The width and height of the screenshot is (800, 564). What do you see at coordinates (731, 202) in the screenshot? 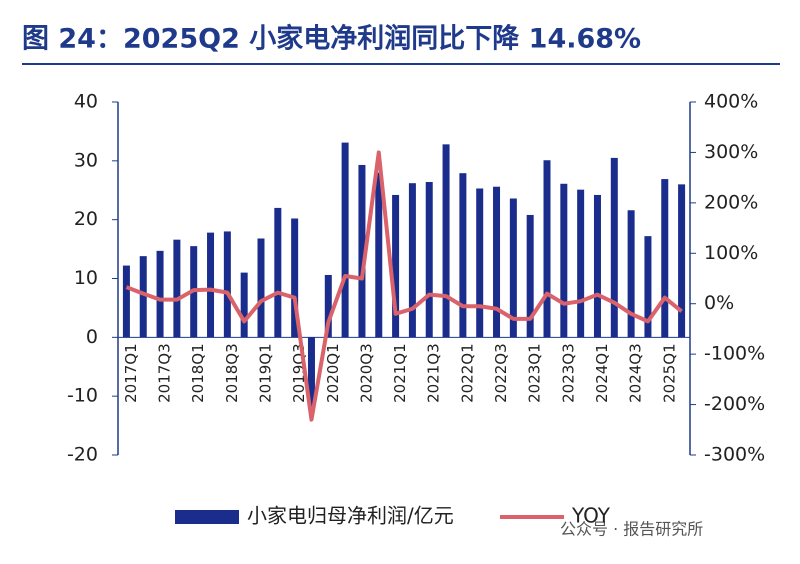
I see `y2-tick-label: 200%` at bounding box center [731, 202].